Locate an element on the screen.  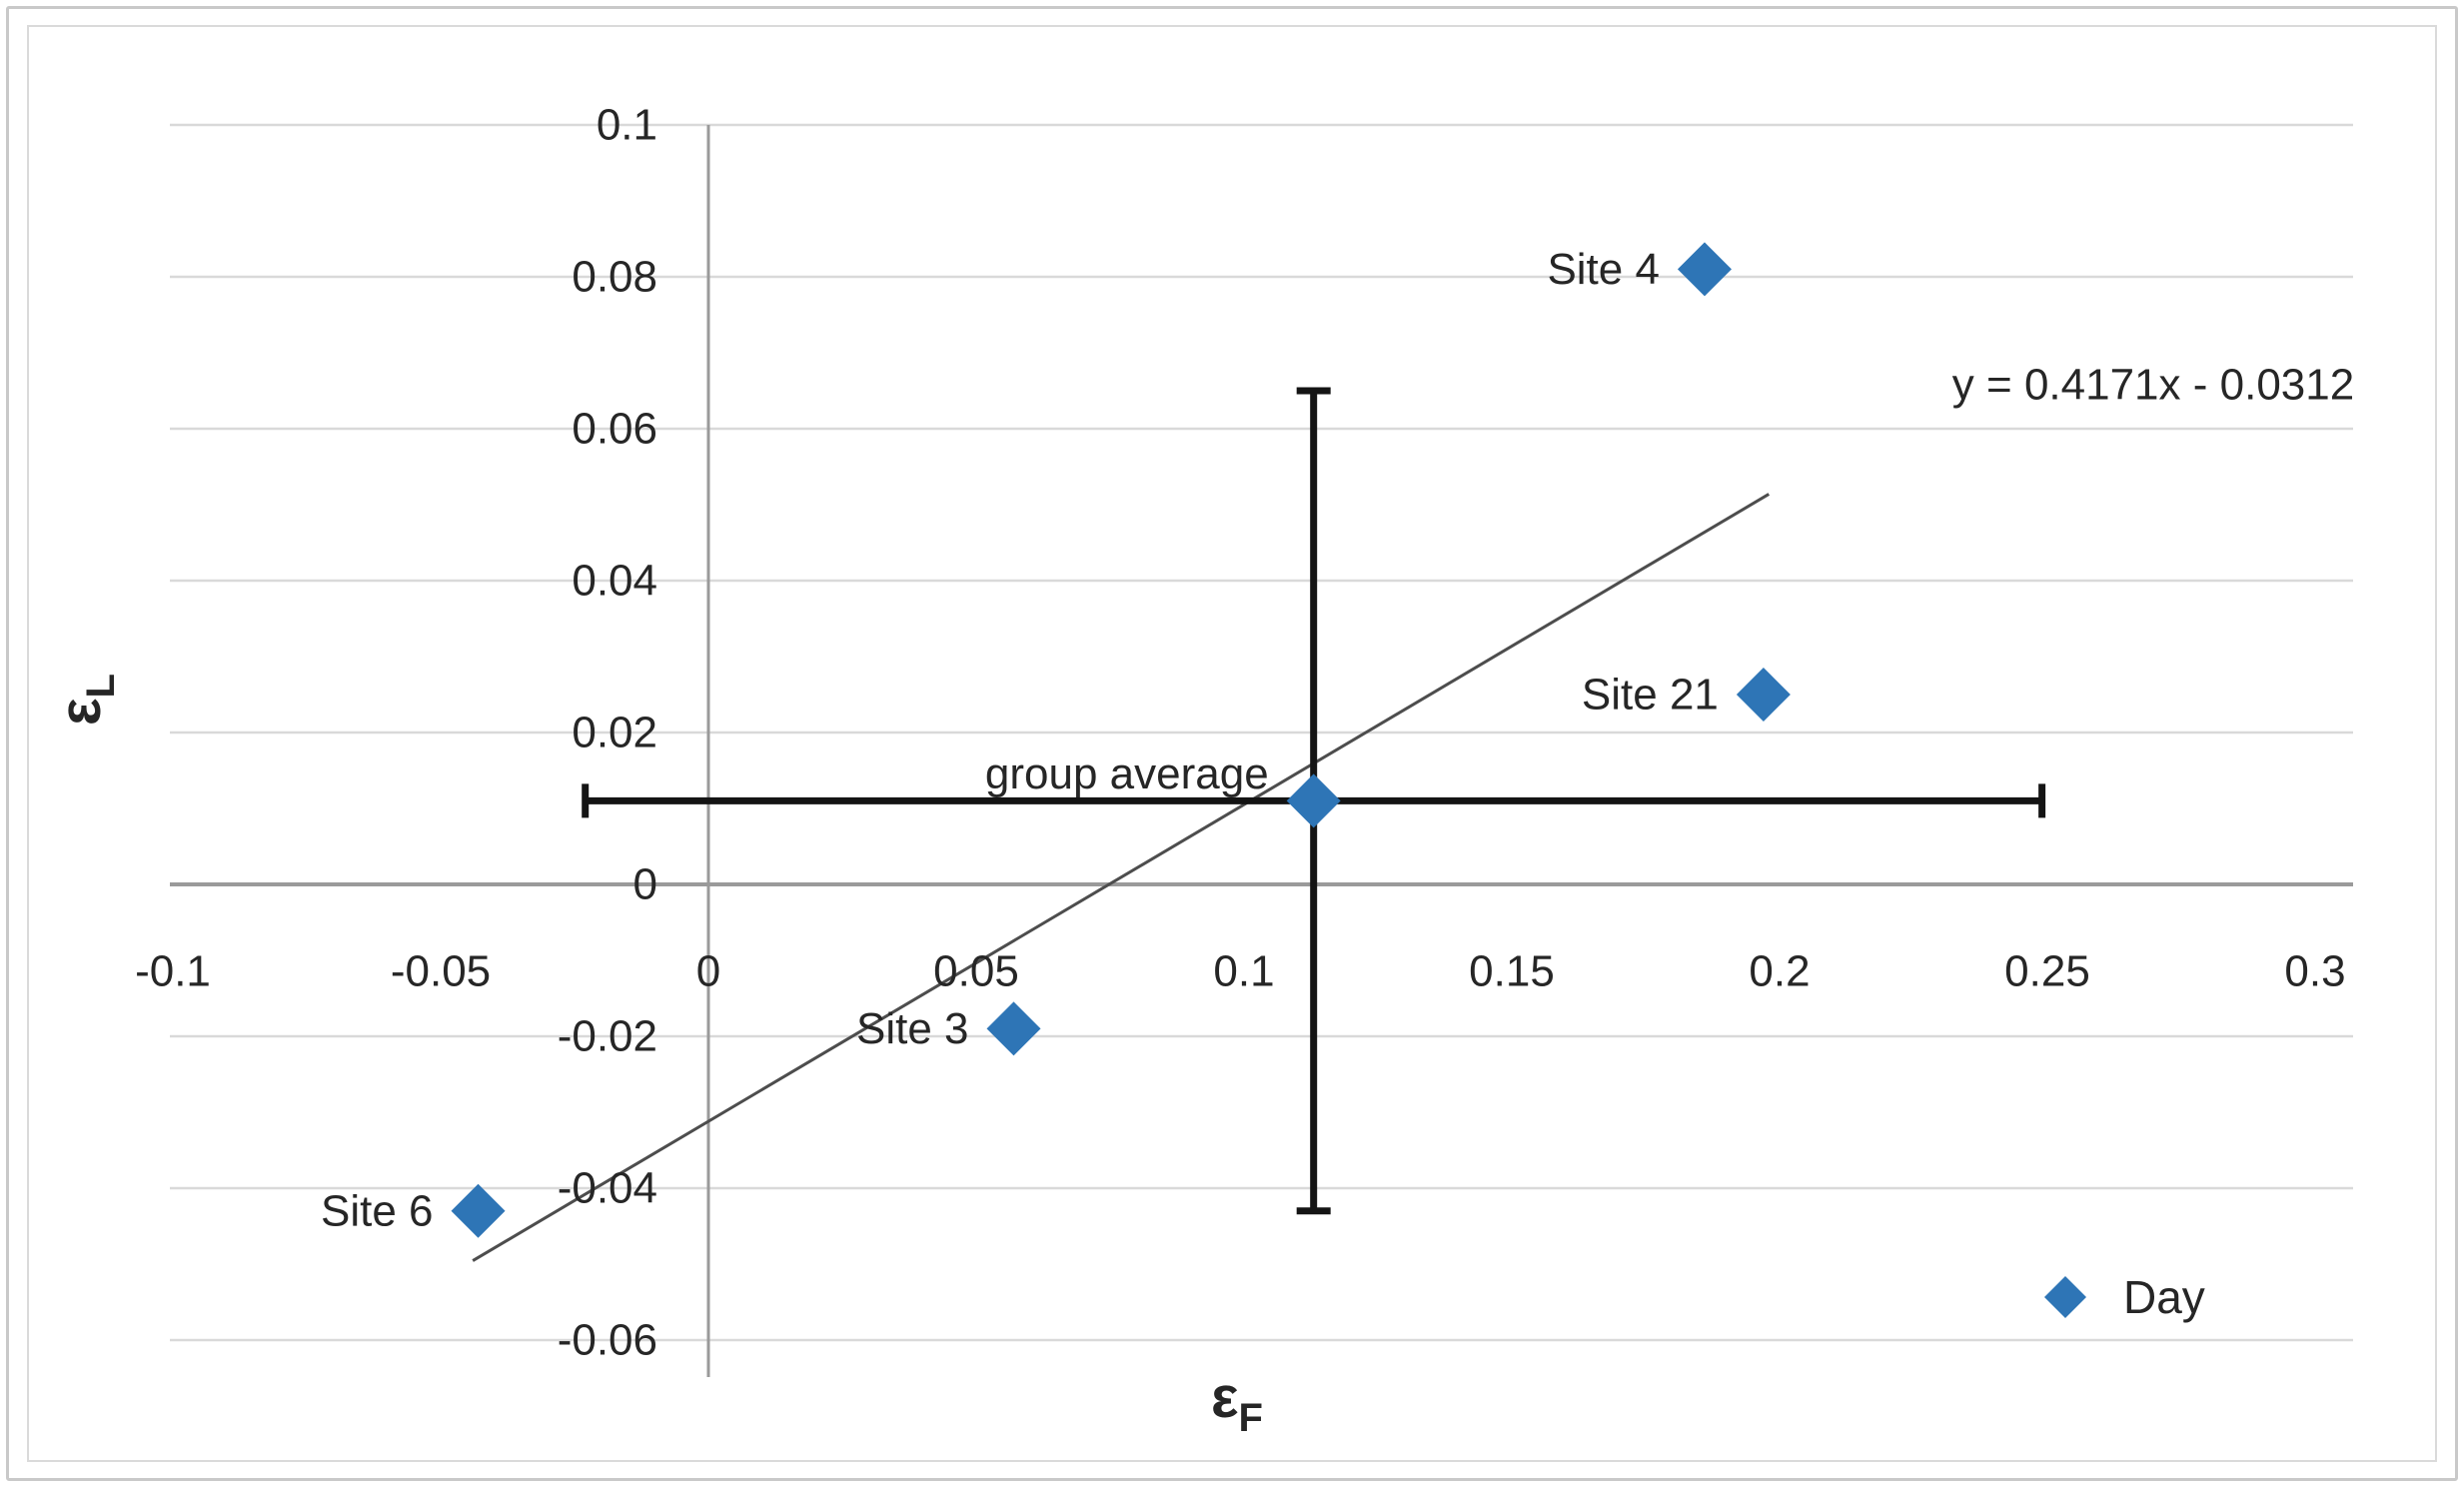
x-axis-title: εF is located at coordinates (1237, 1402).